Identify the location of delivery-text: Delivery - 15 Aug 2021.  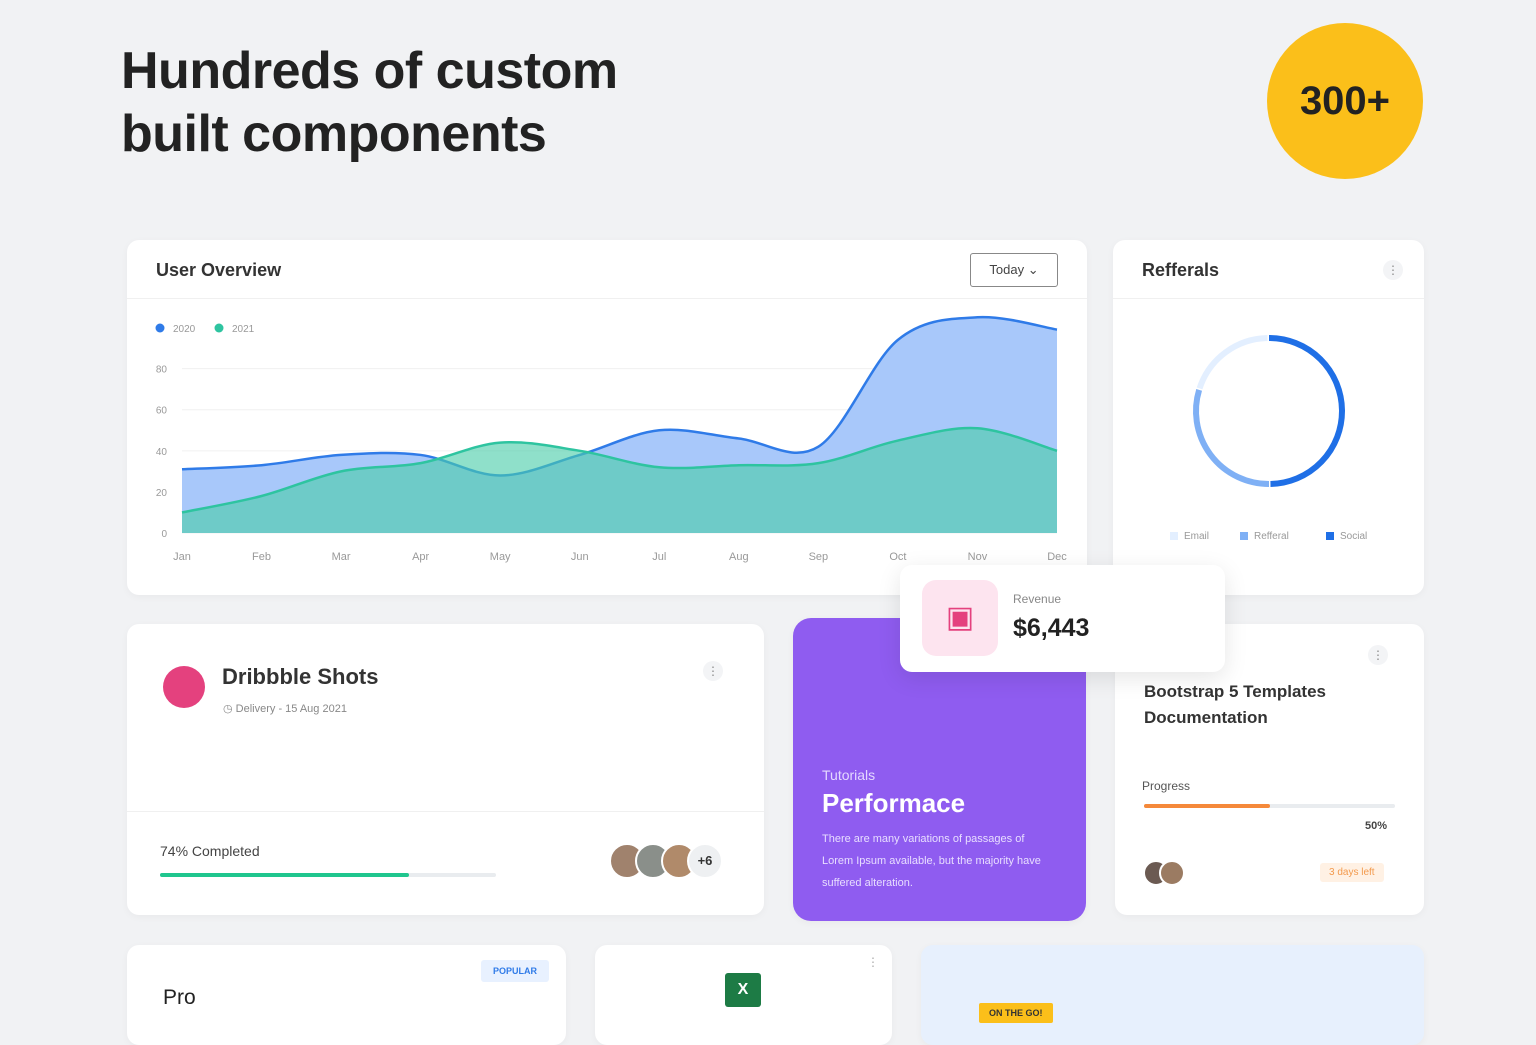
(291, 709).